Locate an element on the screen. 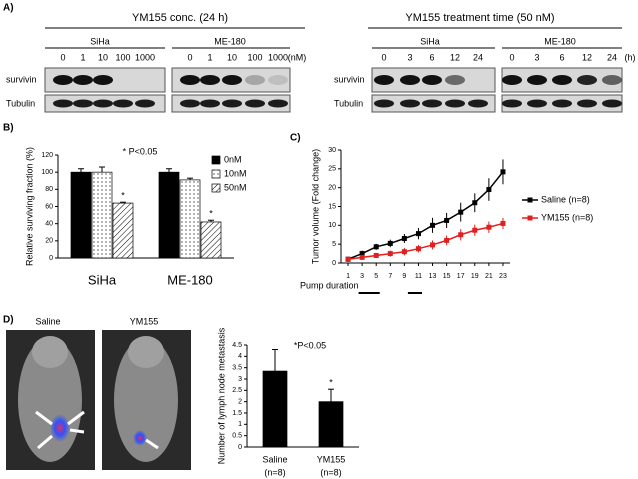  x-tick-label: 5 is located at coordinates (376, 276).